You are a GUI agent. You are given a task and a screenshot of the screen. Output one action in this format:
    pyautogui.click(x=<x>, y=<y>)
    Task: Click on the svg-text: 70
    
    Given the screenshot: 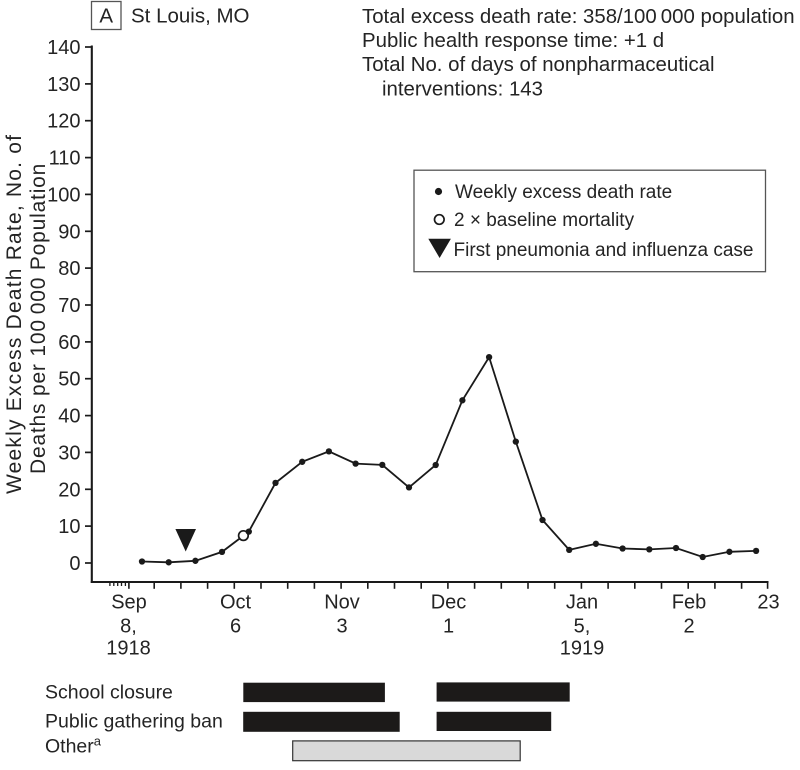 What is the action you would take?
    pyautogui.click(x=69, y=306)
    